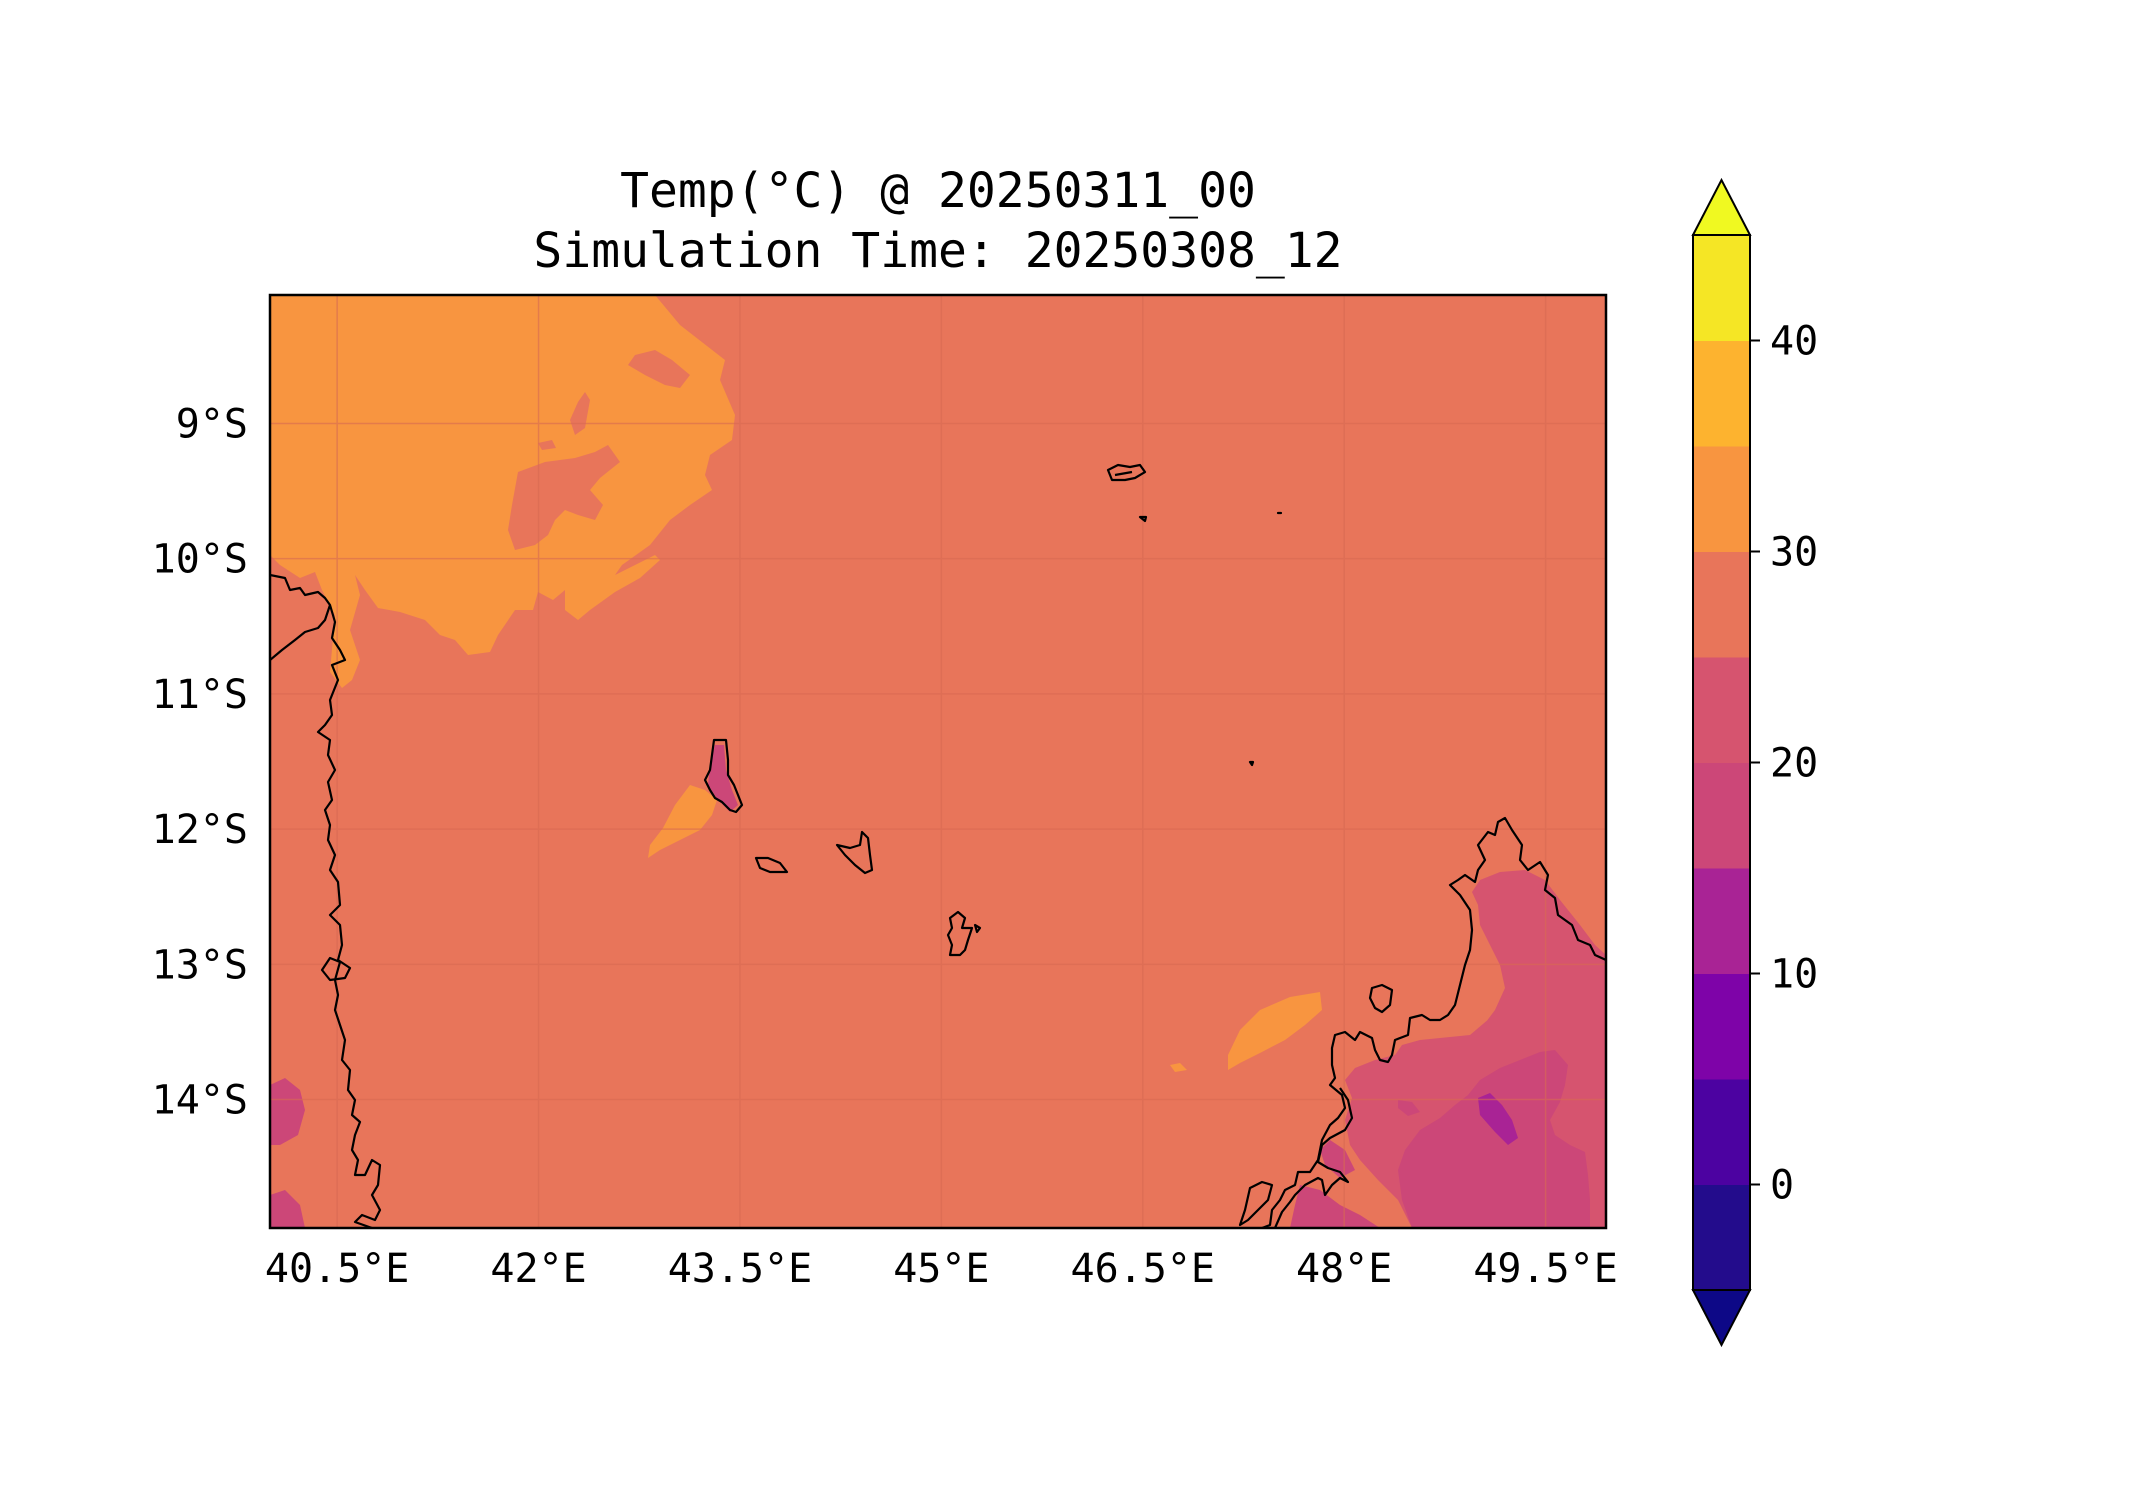 The image size is (2142, 1500). What do you see at coordinates (547, 445) in the screenshot?
I see `field-25-30-pocket-d` at bounding box center [547, 445].